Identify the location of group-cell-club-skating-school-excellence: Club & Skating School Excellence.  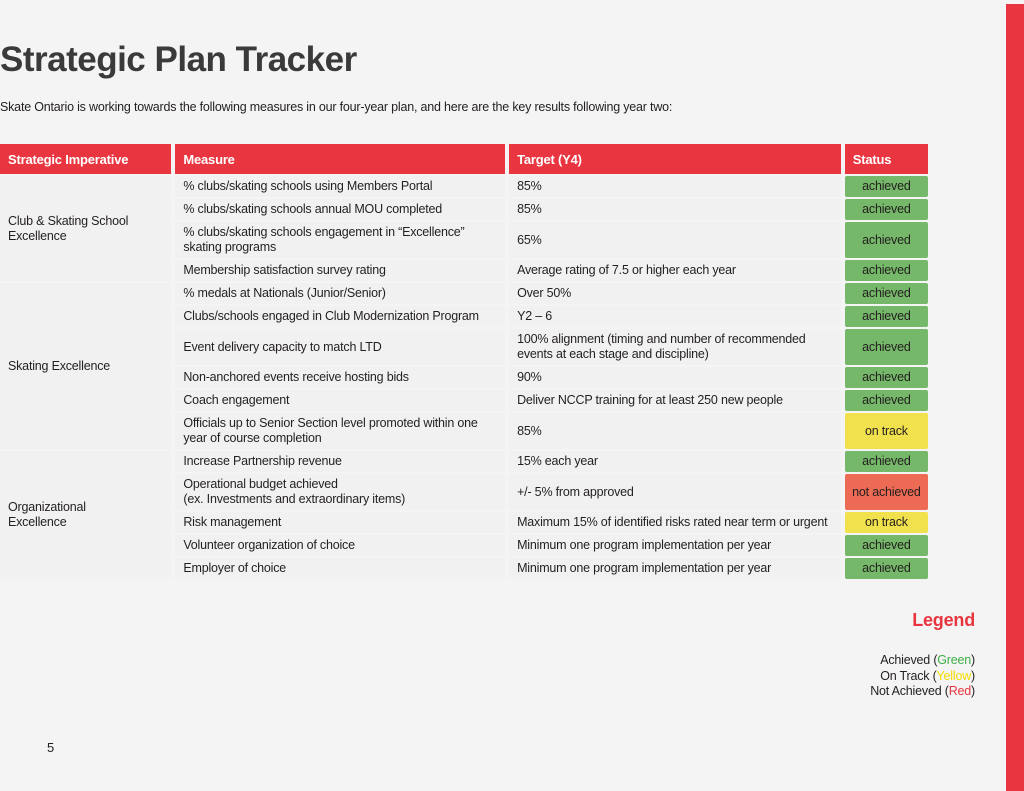
(86, 228).